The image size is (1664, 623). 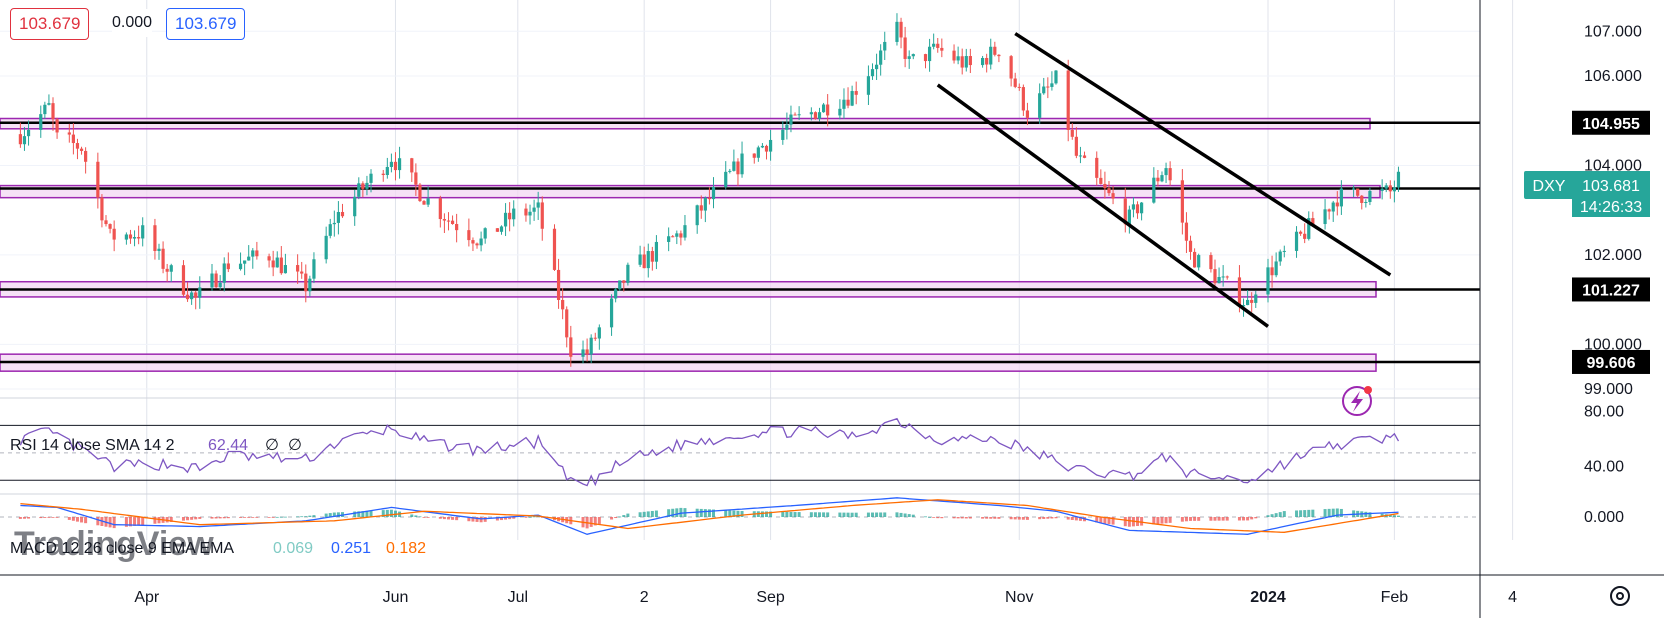 What do you see at coordinates (1613, 165) in the screenshot?
I see `price-axis-tick: 104.000` at bounding box center [1613, 165].